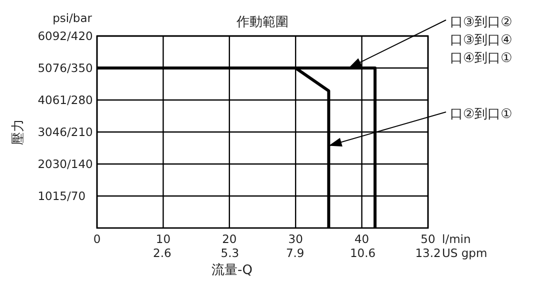 Image resolution: width=550 pixels, height=293 pixels. Describe the element at coordinates (363, 253) in the screenshot. I see `x2-tick-label: 10.6` at that location.